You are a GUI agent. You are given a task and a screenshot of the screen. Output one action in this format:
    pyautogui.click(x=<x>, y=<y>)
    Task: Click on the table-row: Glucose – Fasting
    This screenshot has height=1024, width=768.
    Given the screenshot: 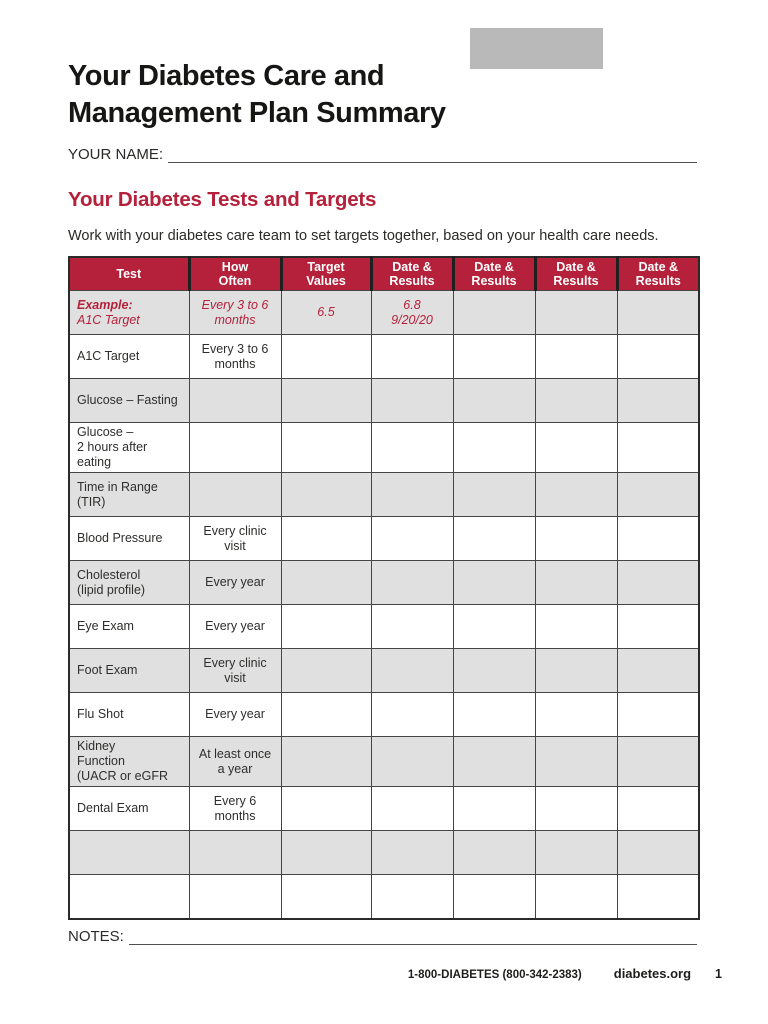 What is the action you would take?
    pyautogui.click(x=384, y=400)
    